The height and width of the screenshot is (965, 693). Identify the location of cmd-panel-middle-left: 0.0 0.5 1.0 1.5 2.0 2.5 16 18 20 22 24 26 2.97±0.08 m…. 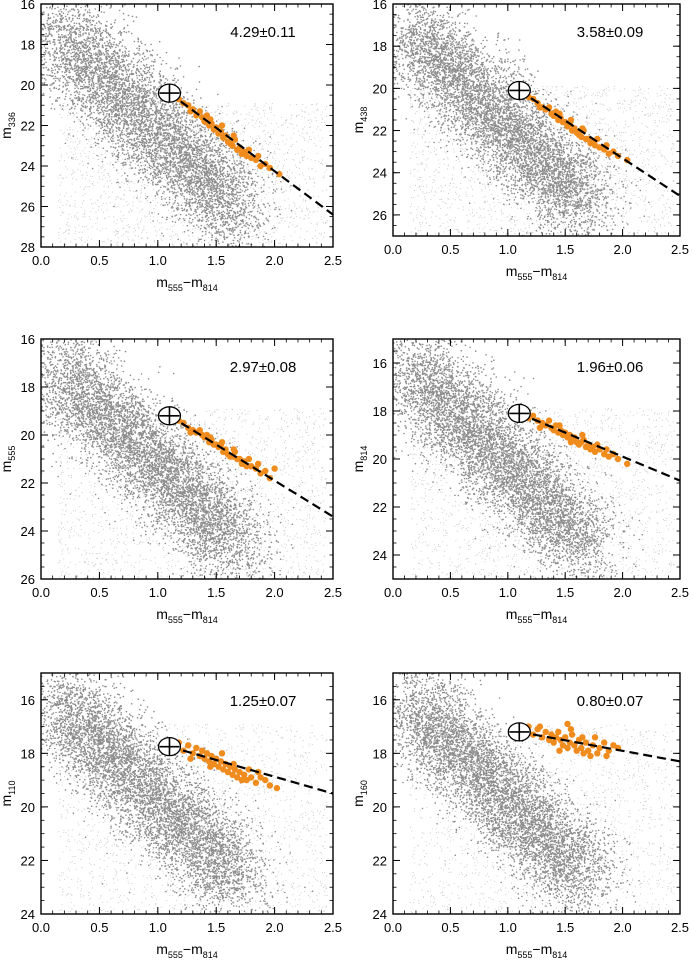
(171, 478).